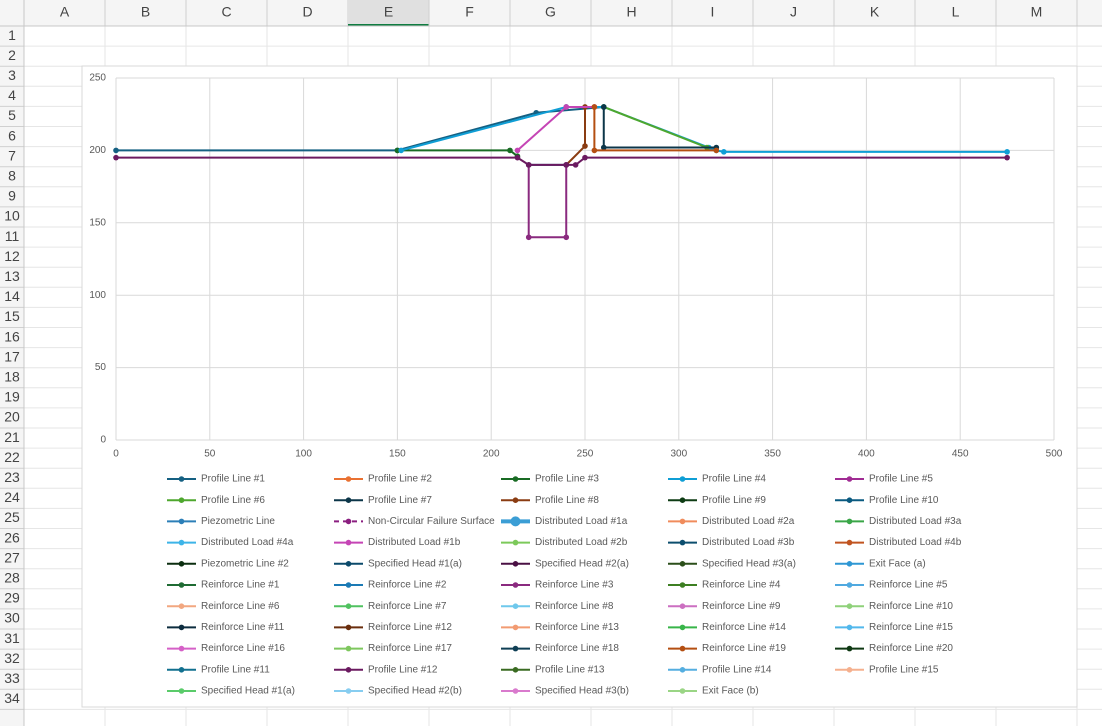 The height and width of the screenshot is (726, 1102). Describe the element at coordinates (414, 542) in the screenshot. I see `legend-label: Distributed Load #1b` at that location.